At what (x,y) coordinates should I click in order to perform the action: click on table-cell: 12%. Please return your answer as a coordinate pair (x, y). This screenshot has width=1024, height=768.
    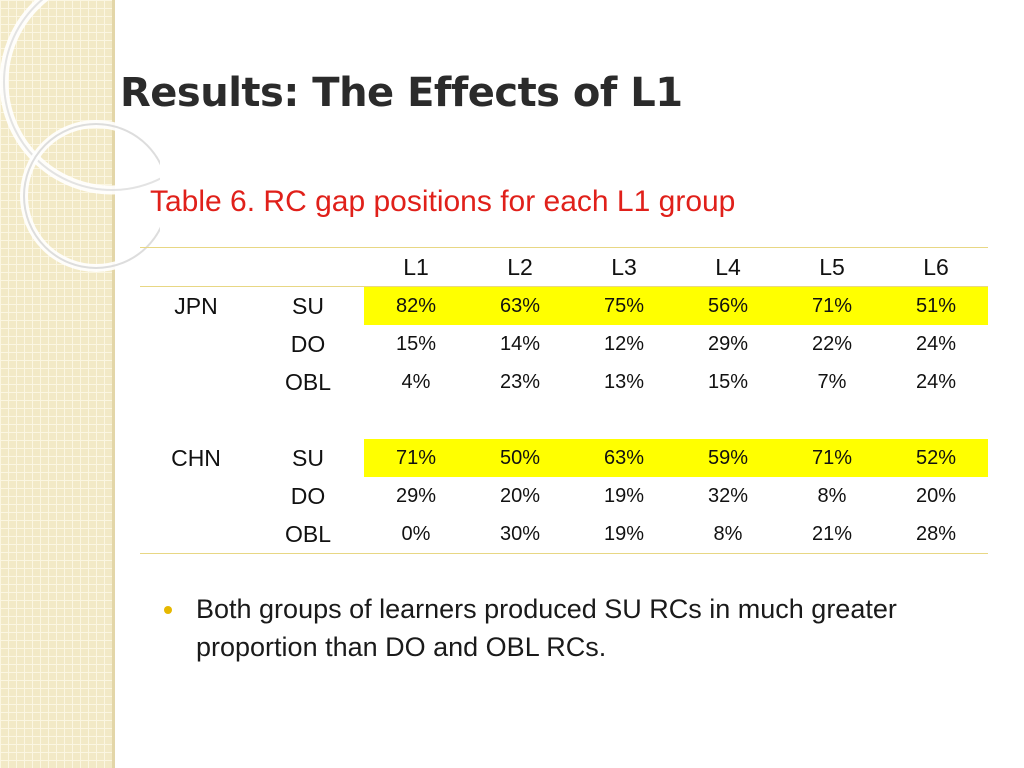
    Looking at the image, I should click on (624, 343).